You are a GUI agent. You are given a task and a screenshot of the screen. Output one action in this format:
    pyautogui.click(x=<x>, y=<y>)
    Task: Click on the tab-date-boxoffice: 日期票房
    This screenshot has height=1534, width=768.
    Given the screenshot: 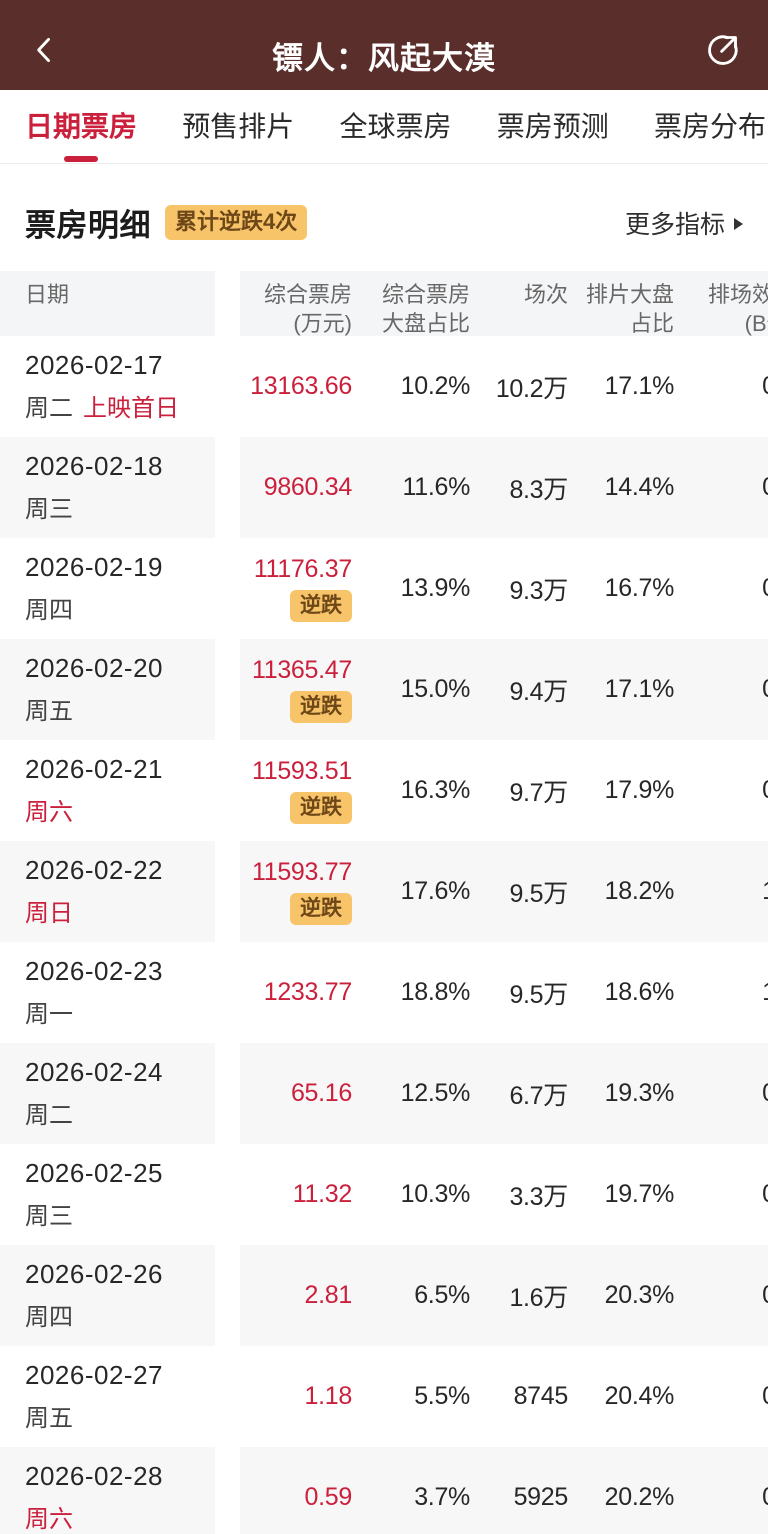 What is the action you would take?
    pyautogui.click(x=81, y=127)
    